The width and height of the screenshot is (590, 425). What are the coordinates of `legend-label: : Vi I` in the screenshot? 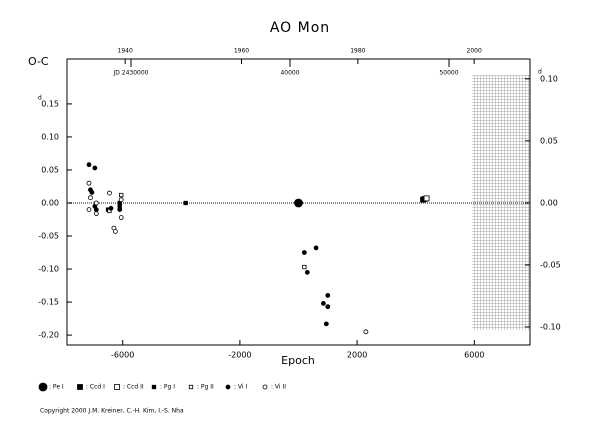 It's located at (240, 387).